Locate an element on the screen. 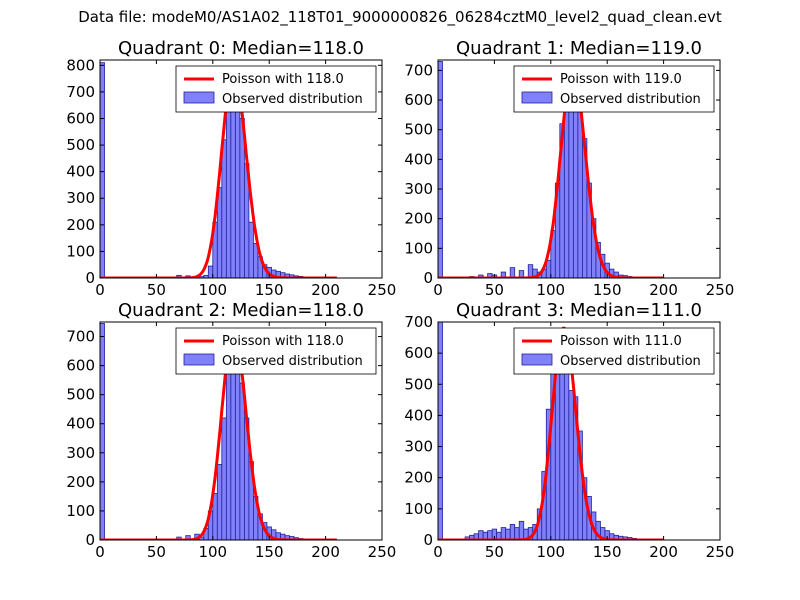 The image size is (800, 600). legend-box is located at coordinates (614, 89).